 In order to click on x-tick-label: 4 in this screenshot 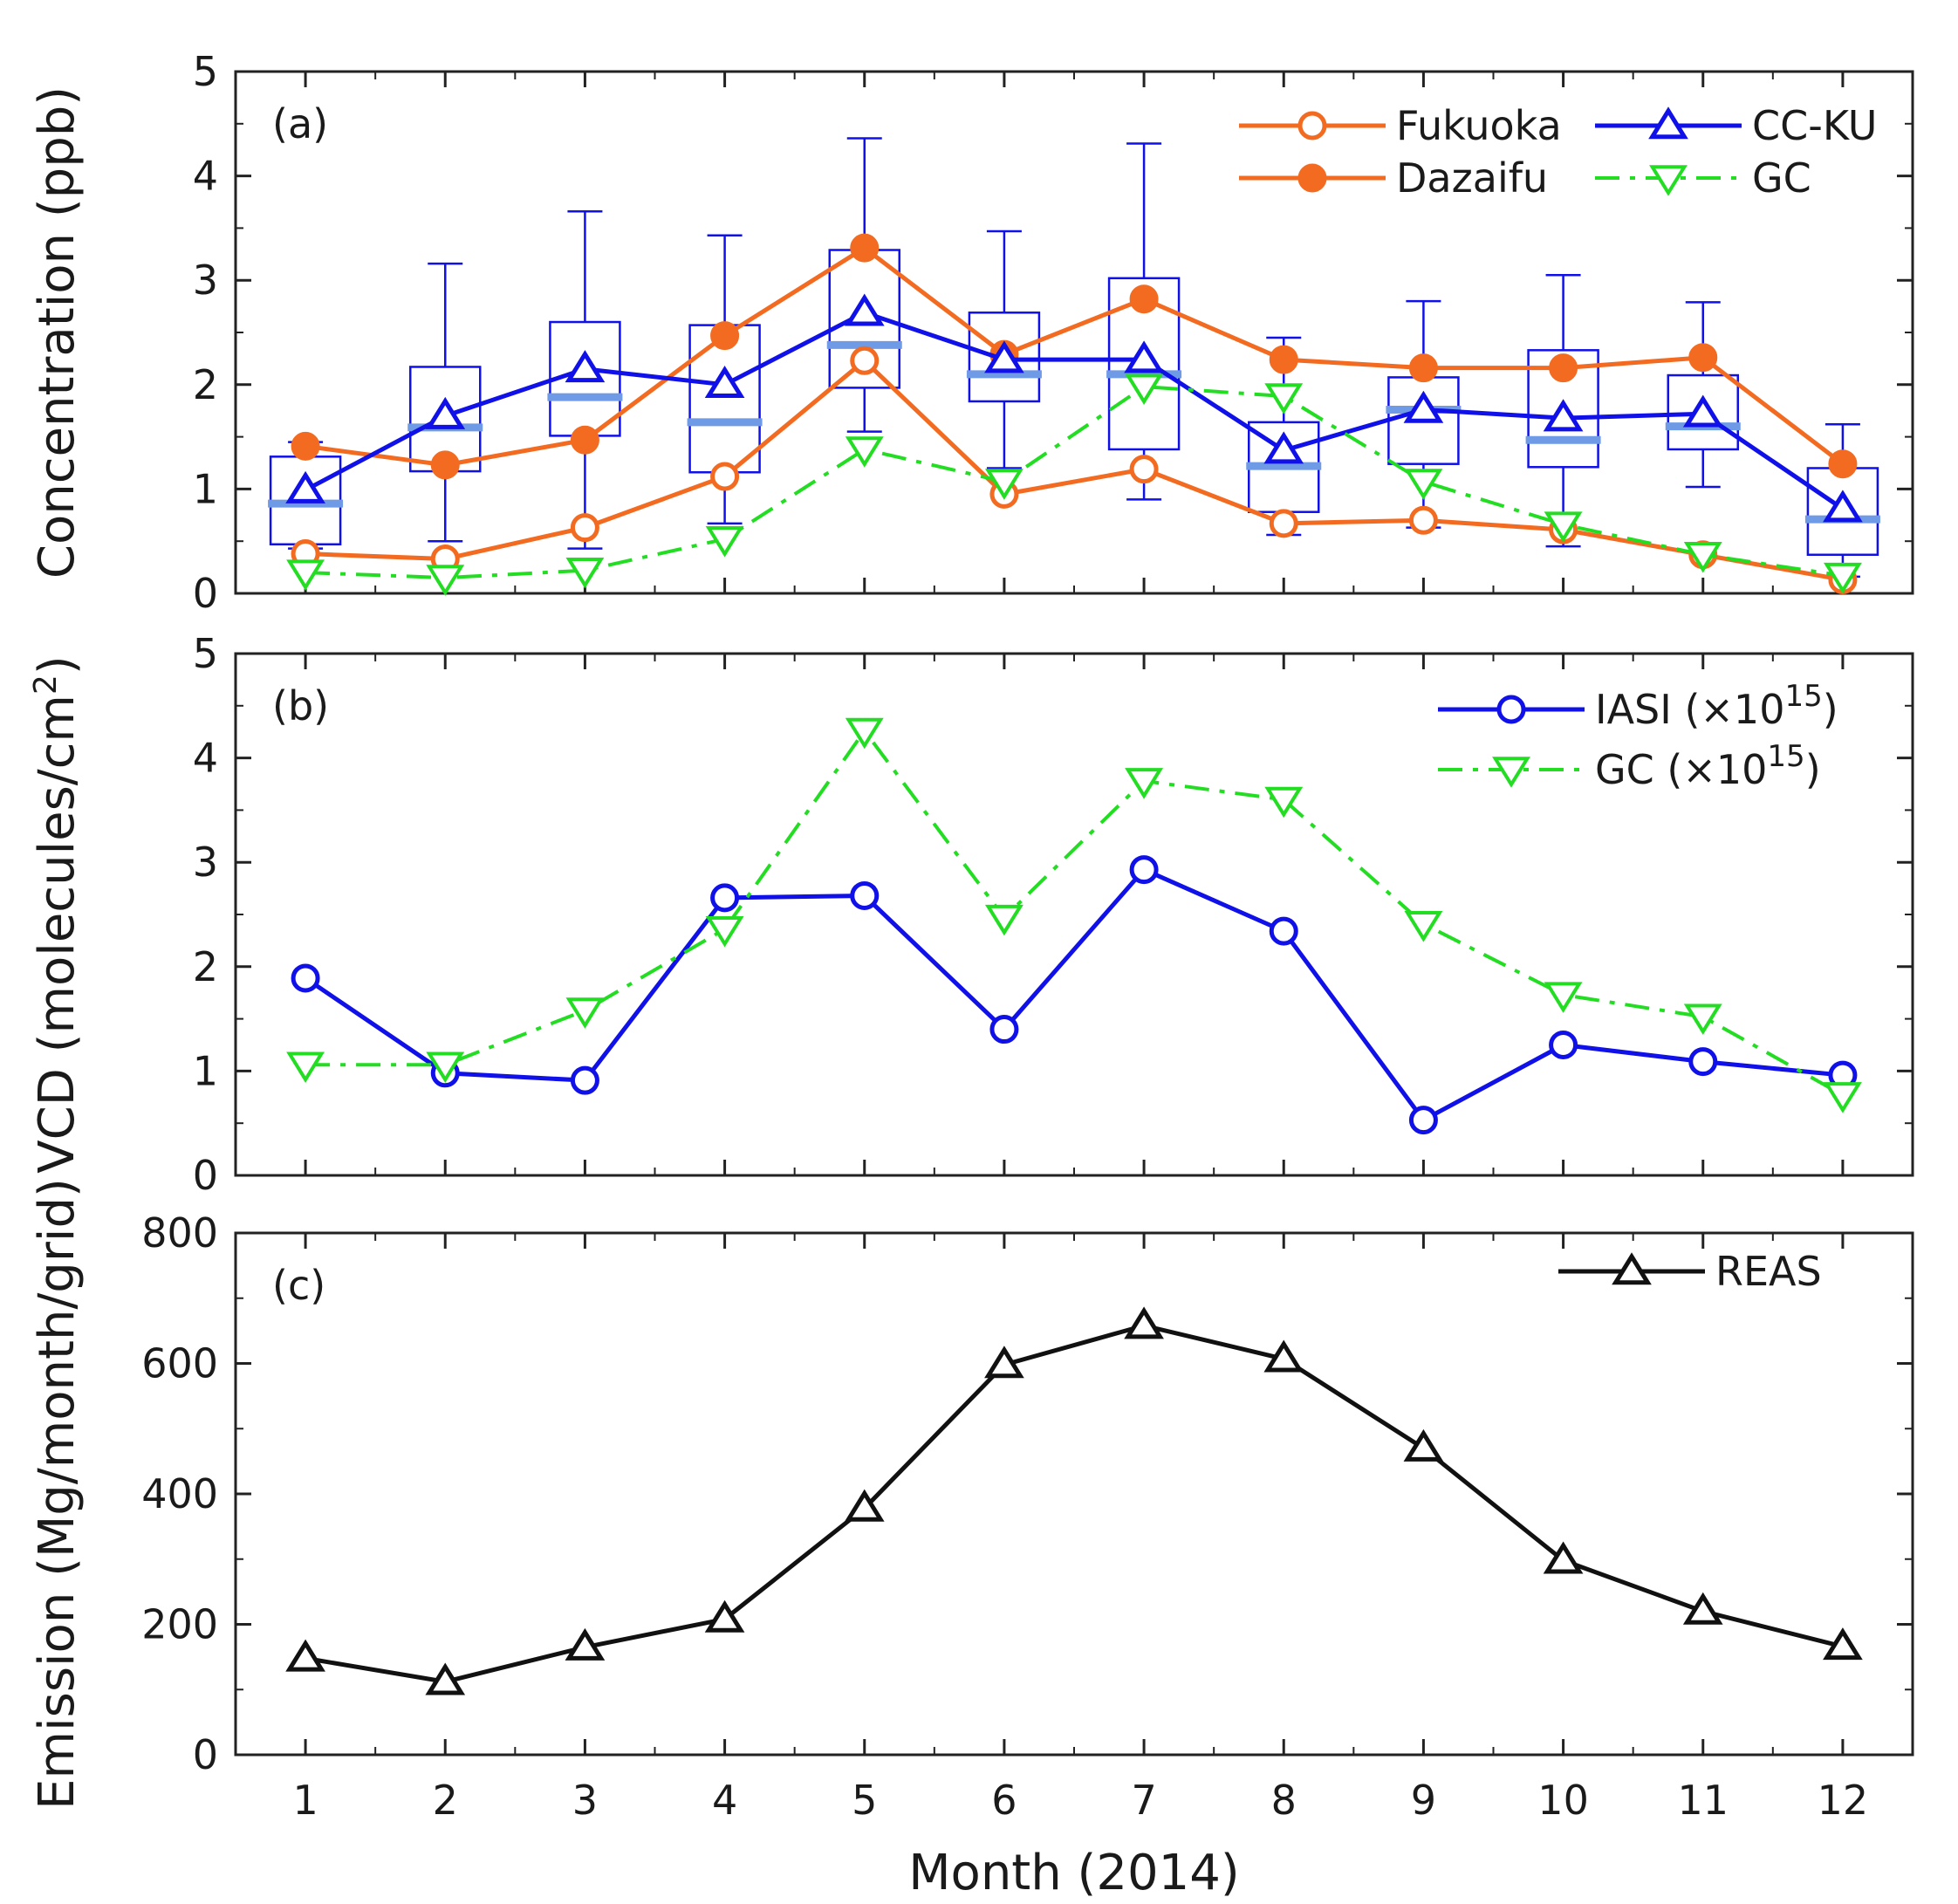, I will do `click(724, 1800)`.